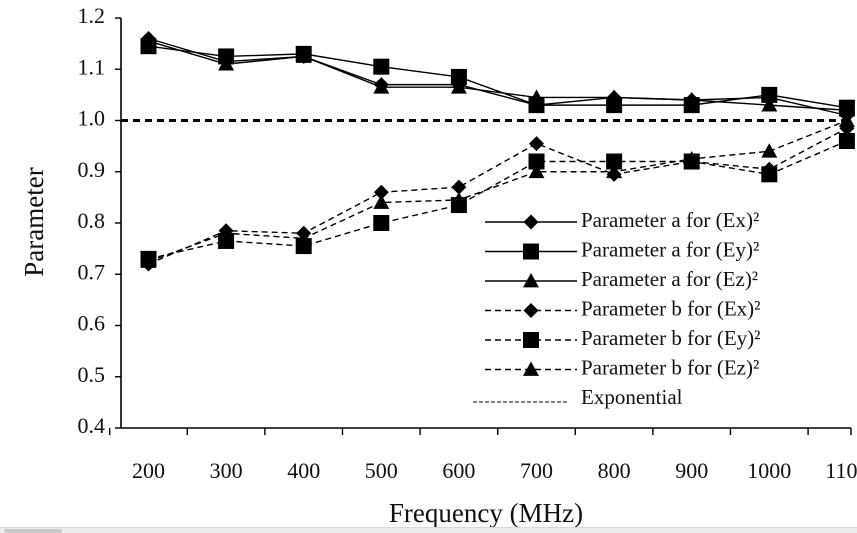 This screenshot has height=533, width=857. Describe the element at coordinates (33, 531) in the screenshot. I see `scrollbar-thumb` at that location.